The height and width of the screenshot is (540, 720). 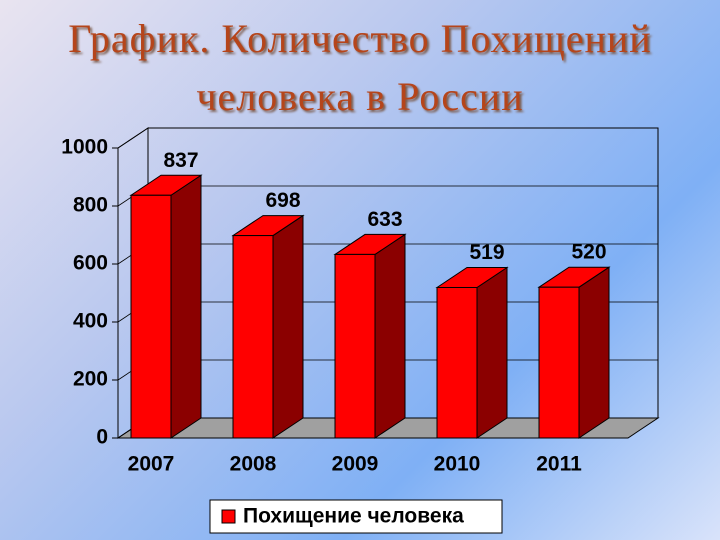 I want to click on grid-line, so click(x=387, y=138).